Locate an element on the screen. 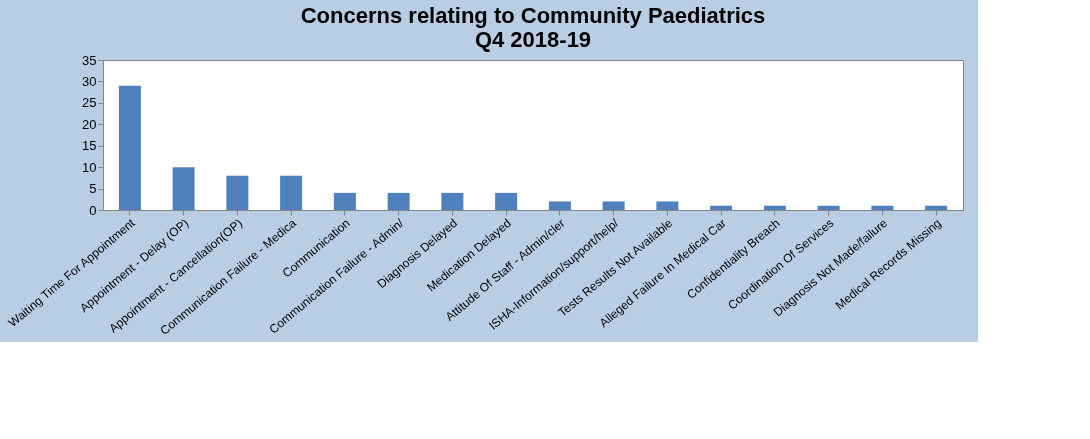  y-tick-label: 0 is located at coordinates (93, 210).